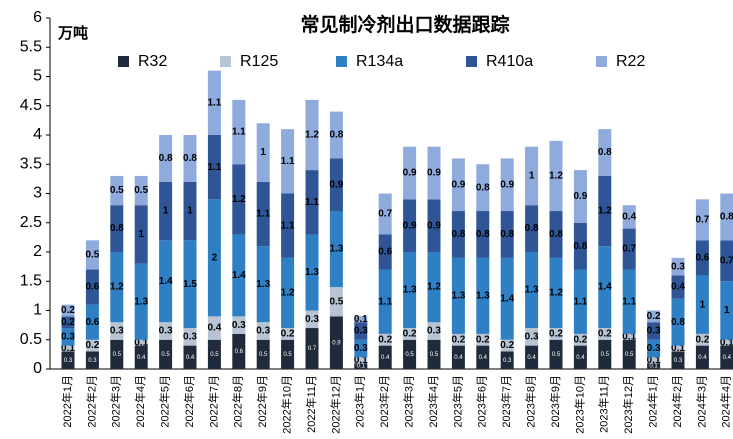 The height and width of the screenshot is (439, 733). I want to click on x-tick-label: 2022年6月, so click(189, 401).